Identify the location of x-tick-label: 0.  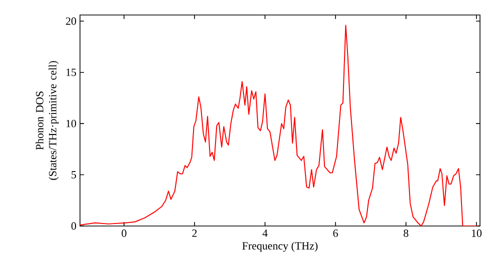
(124, 233).